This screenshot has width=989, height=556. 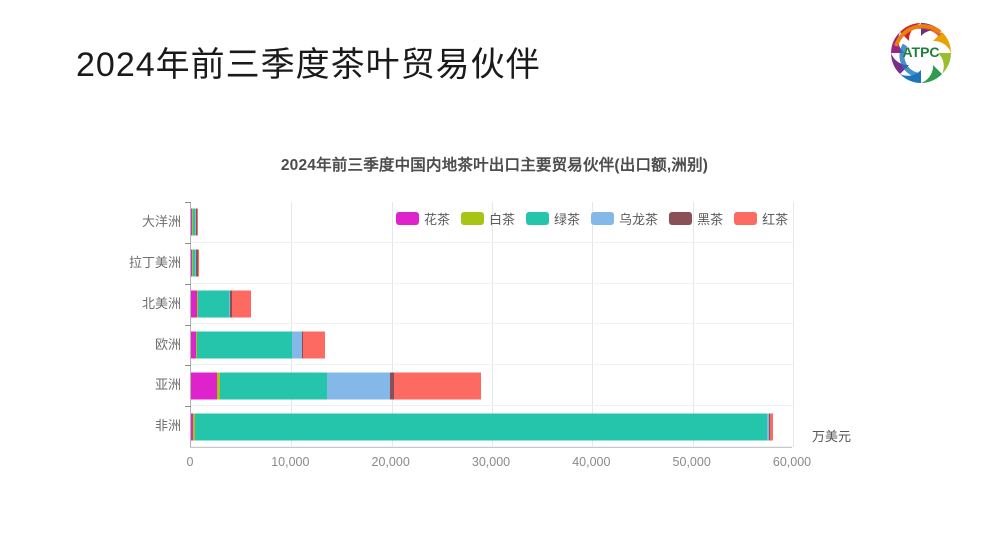 I want to click on chart-category-row: 拉丁美洲, so click(x=461, y=263).